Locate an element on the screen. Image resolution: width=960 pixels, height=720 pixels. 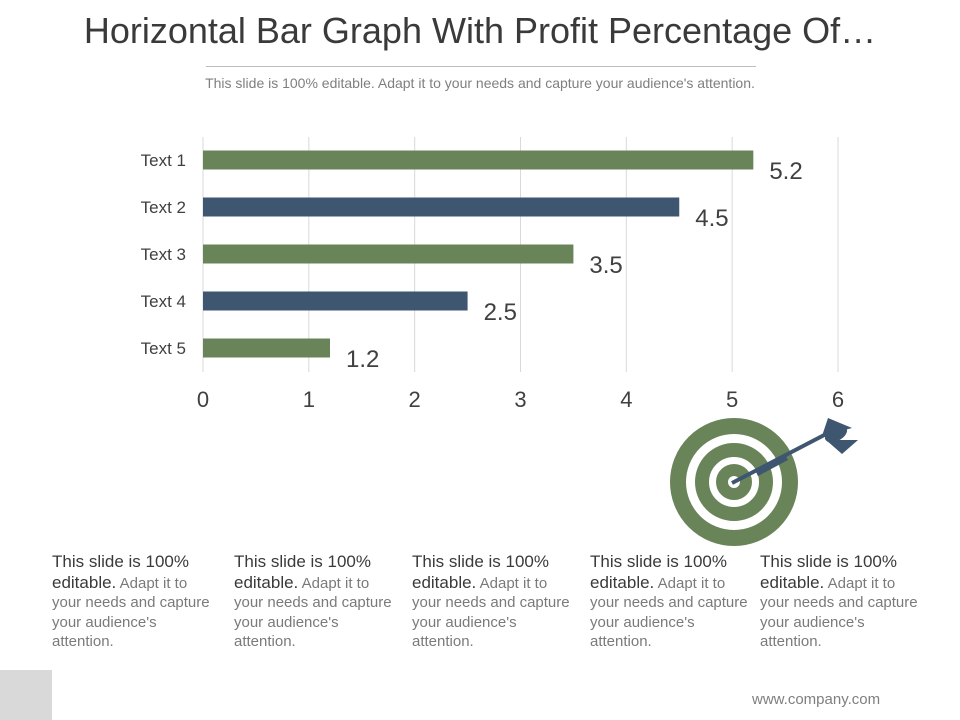
data-label: 5.2 is located at coordinates (785, 171).